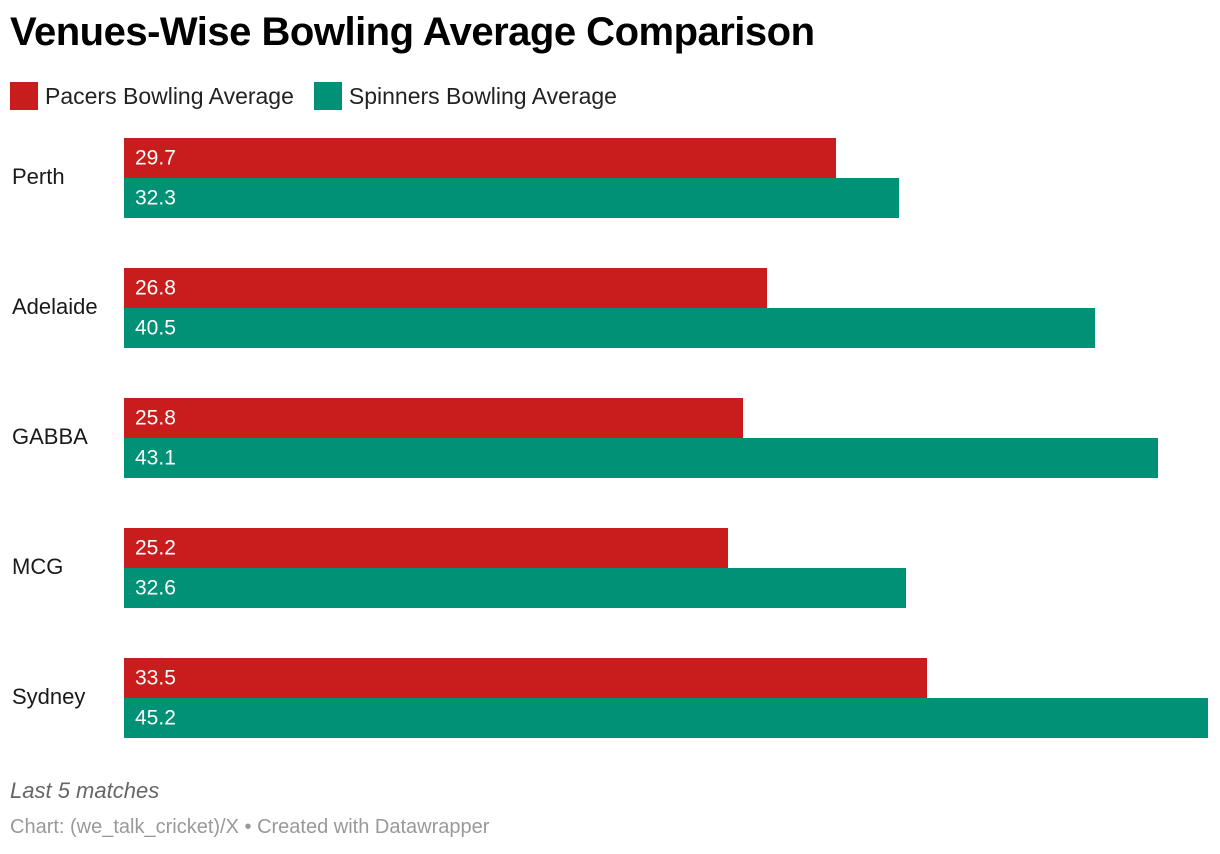 The width and height of the screenshot is (1220, 854). What do you see at coordinates (480, 158) in the screenshot?
I see `bar-perth-pacers` at bounding box center [480, 158].